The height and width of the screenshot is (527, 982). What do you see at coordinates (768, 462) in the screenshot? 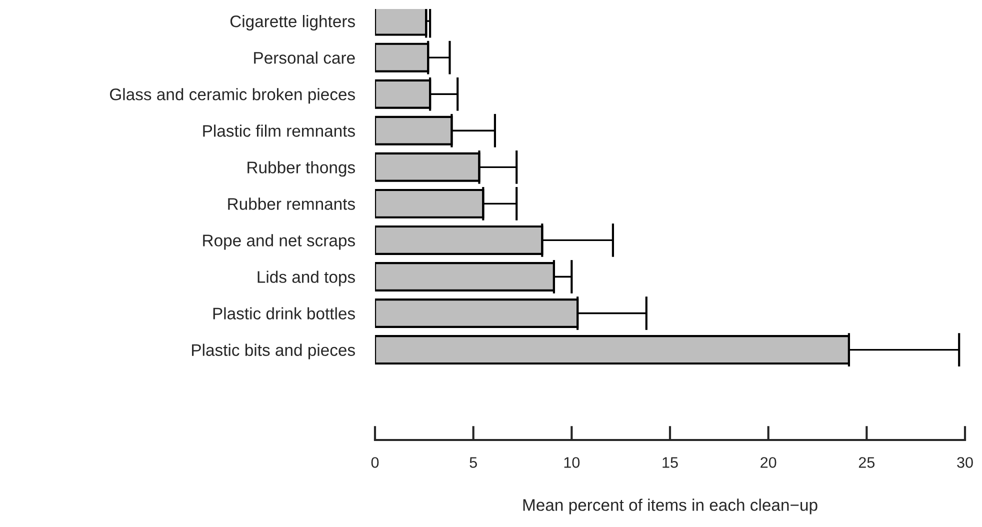
I see `x-tick-label: 20` at bounding box center [768, 462].